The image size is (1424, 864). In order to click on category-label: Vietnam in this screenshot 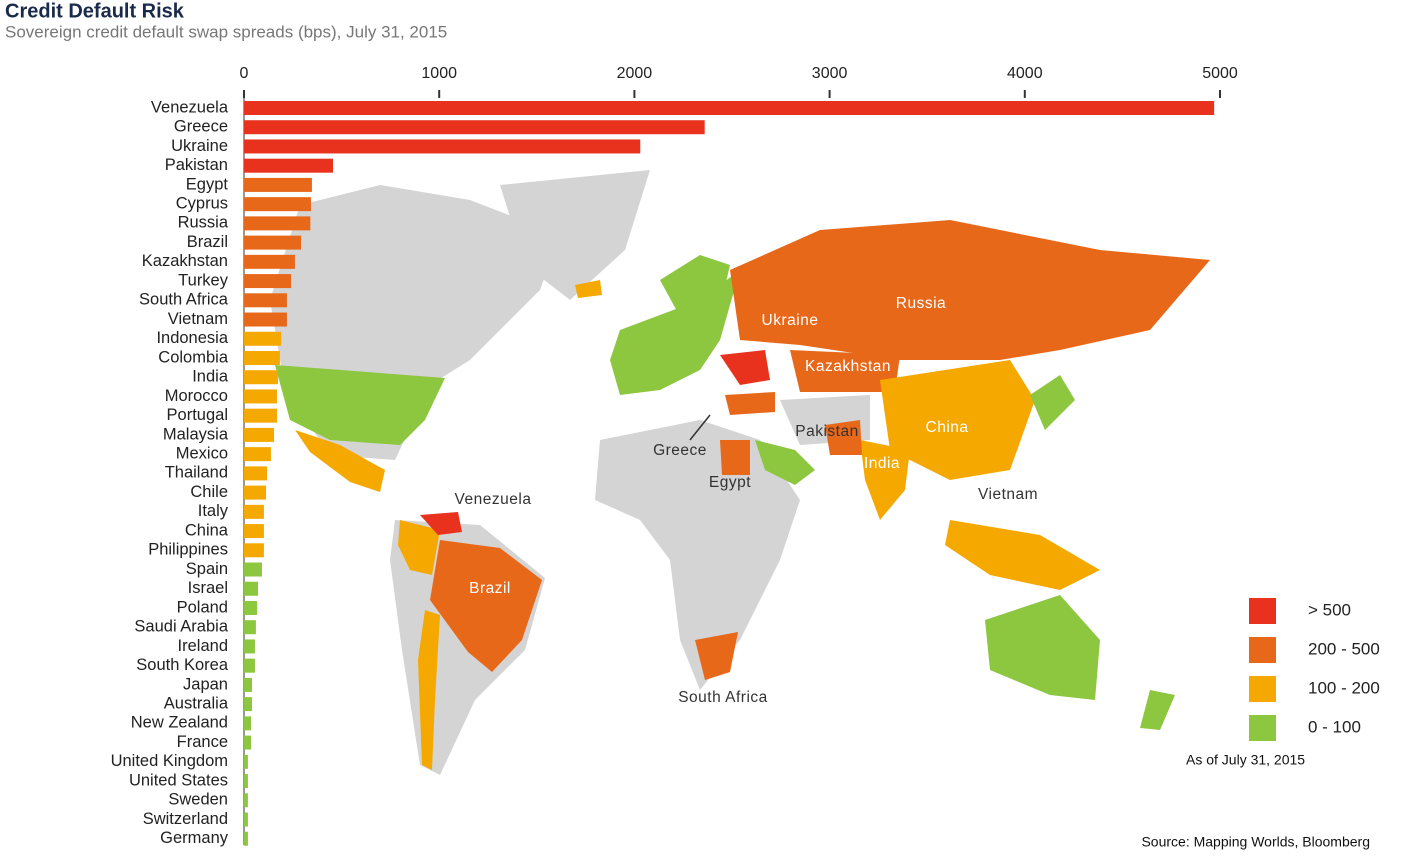, I will do `click(198, 319)`.